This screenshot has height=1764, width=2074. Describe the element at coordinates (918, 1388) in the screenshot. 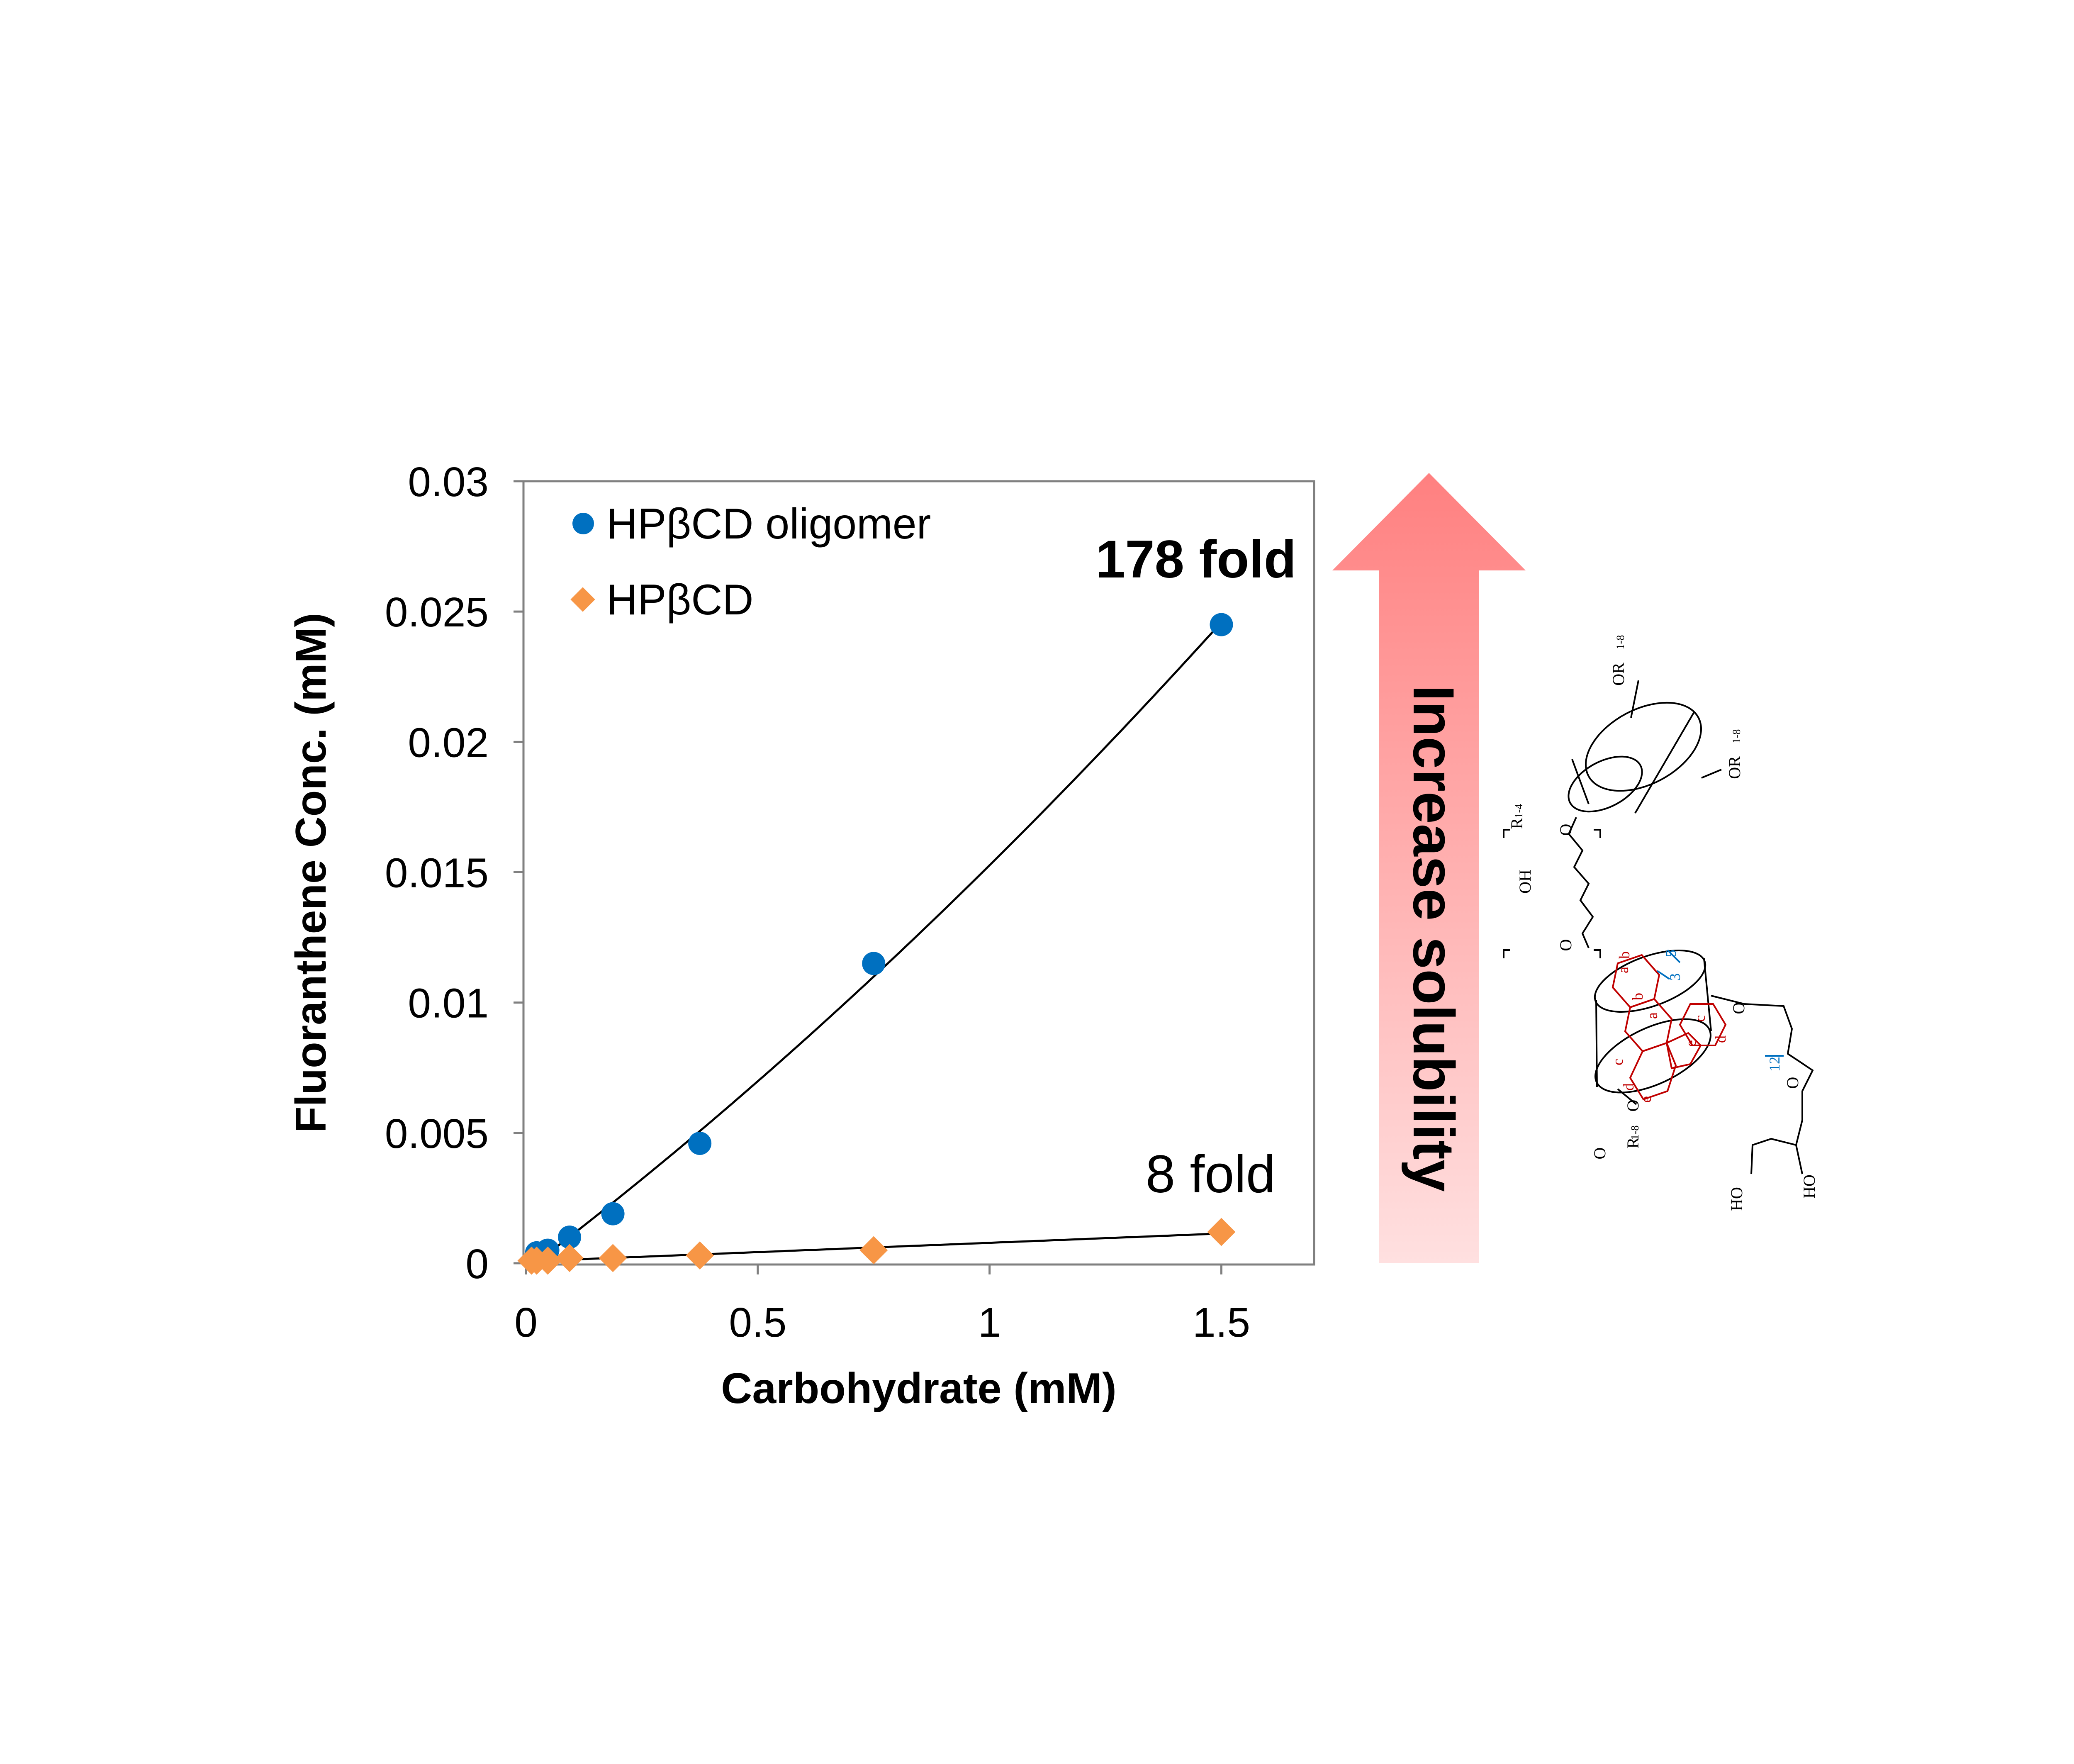

I see `x-axis-title: Carbohydrate (mM)` at that location.